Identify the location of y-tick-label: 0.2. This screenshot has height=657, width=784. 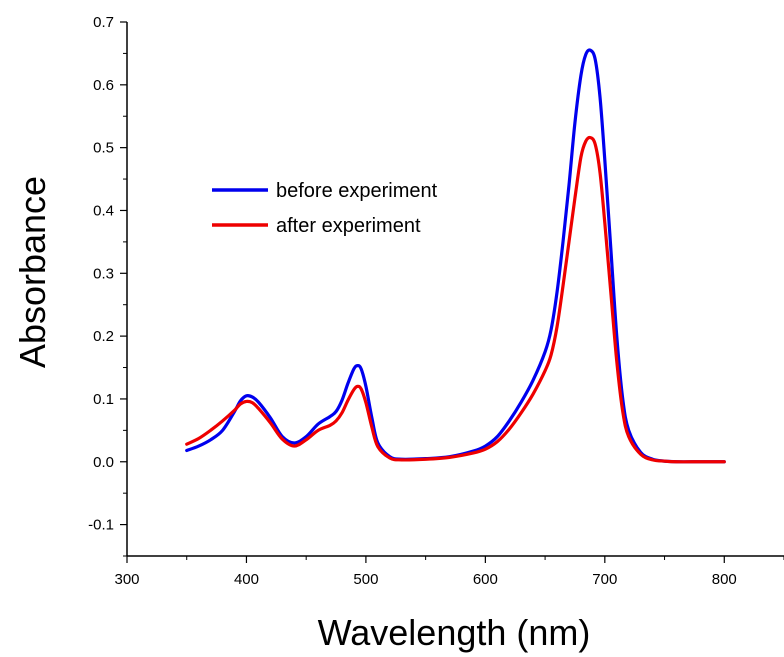
(103, 336).